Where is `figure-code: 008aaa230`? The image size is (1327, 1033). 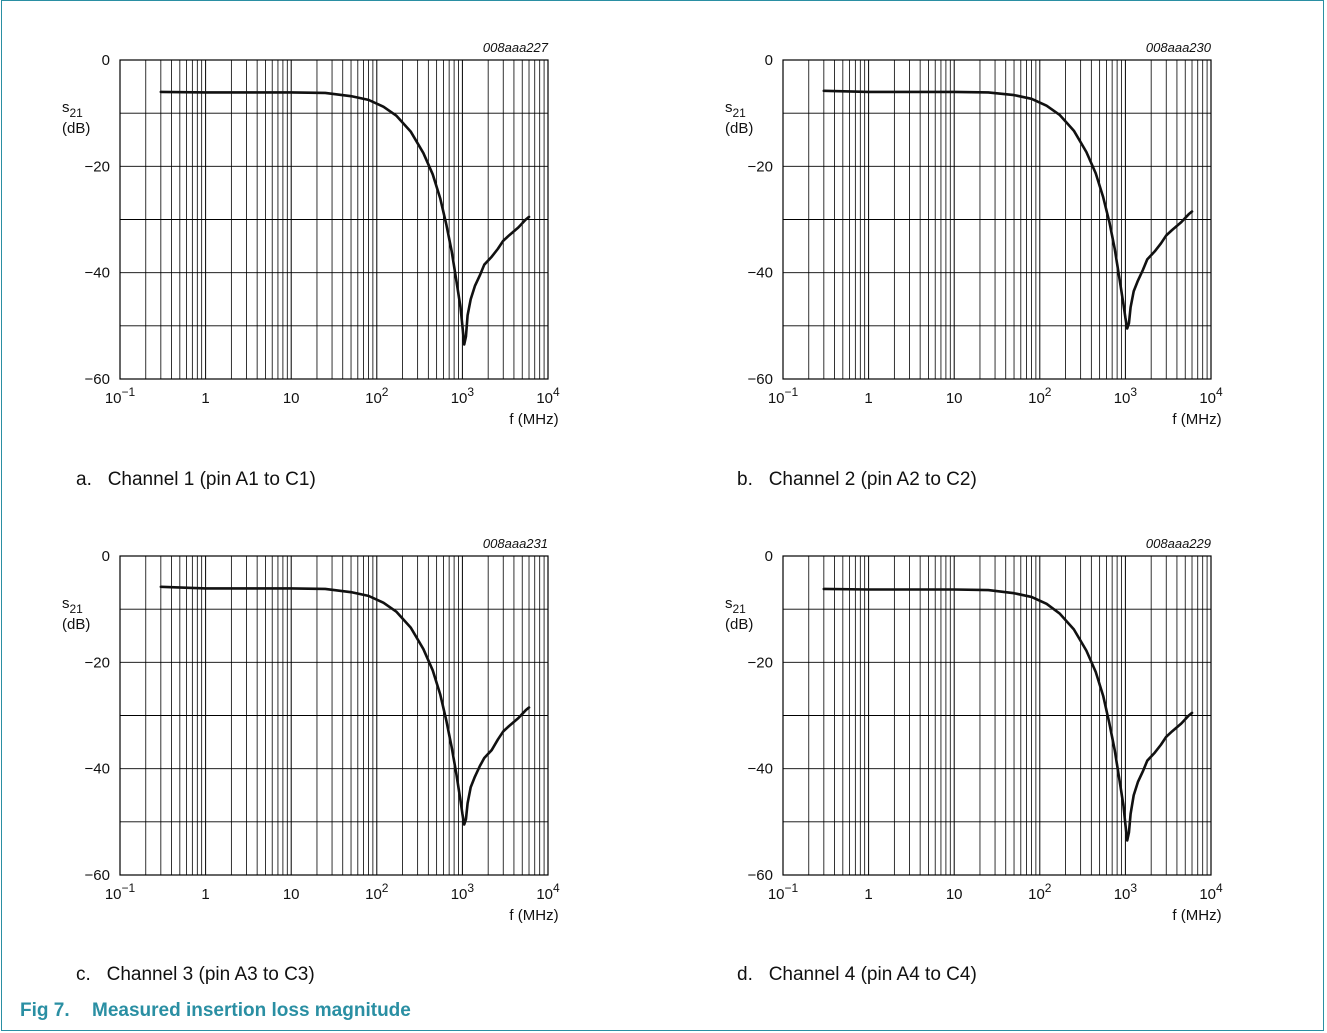
figure-code: 008aaa230 is located at coordinates (1179, 47).